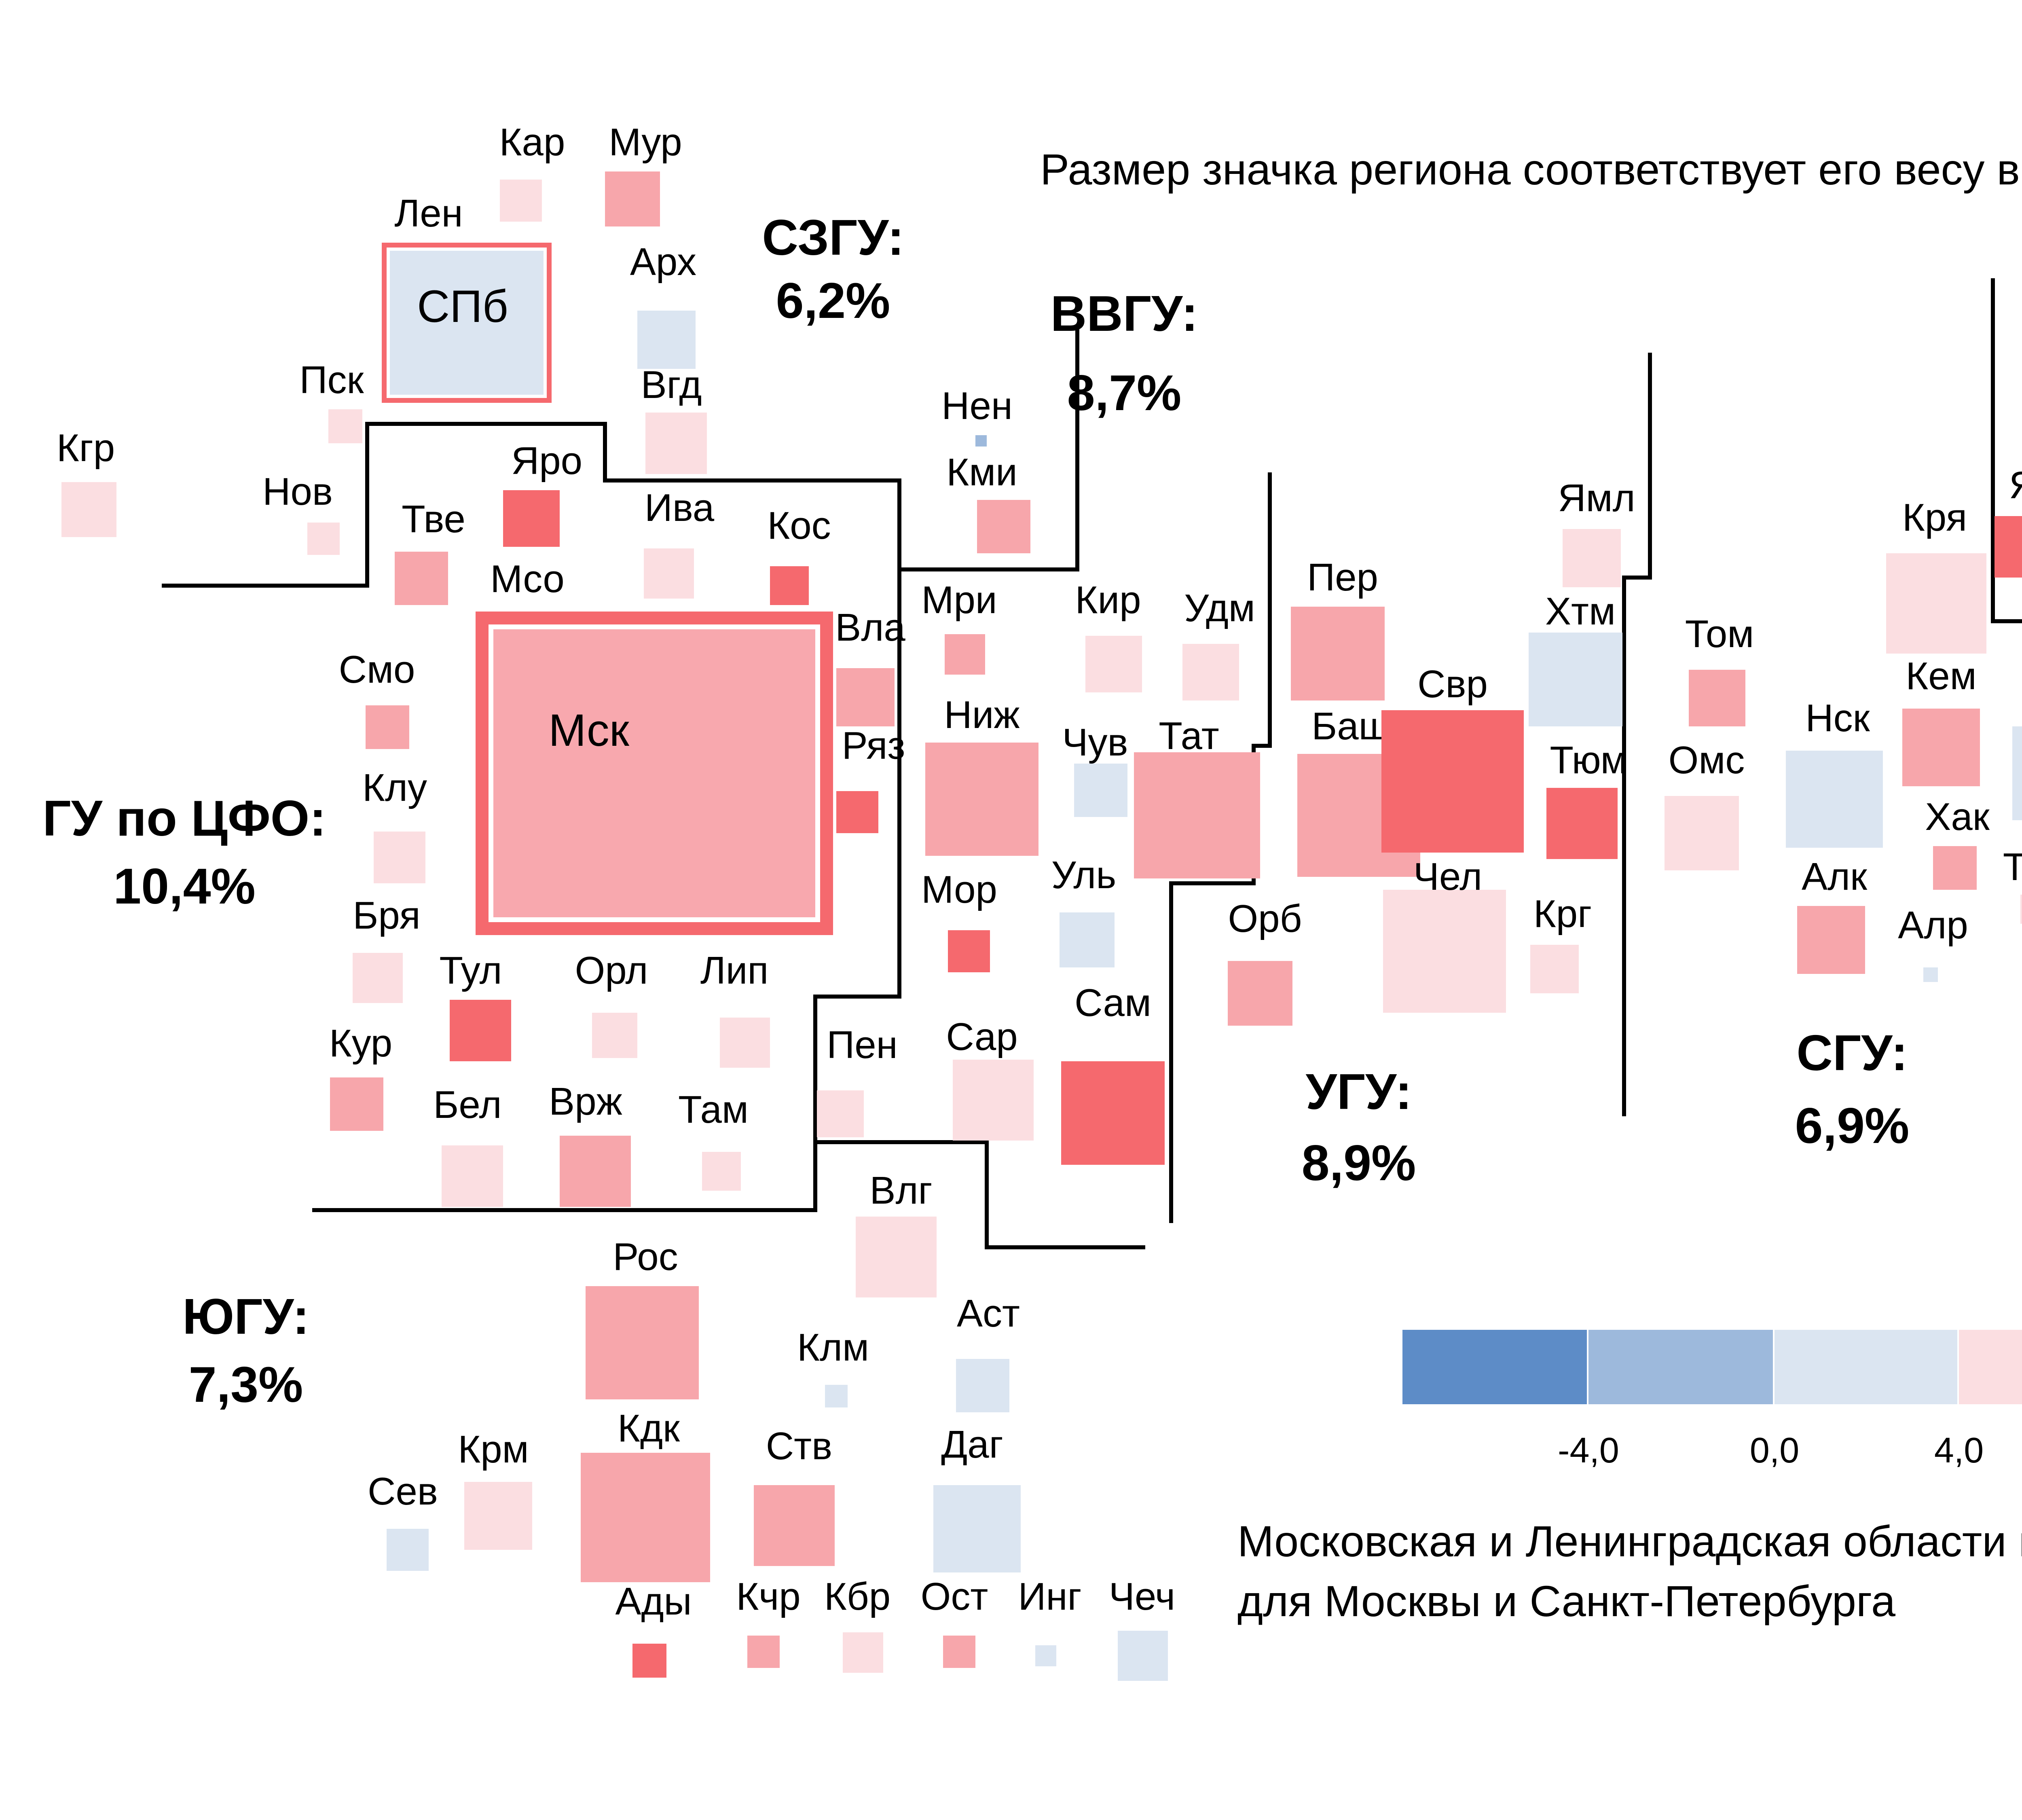  I want to click on region-label-Сар: Сар, so click(982, 1038).